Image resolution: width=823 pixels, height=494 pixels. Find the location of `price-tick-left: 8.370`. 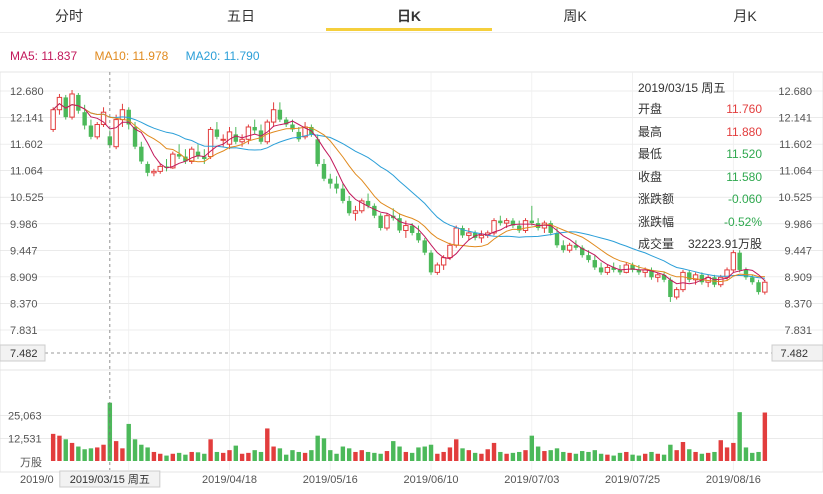

price-tick-left: 8.370 is located at coordinates (24, 304).